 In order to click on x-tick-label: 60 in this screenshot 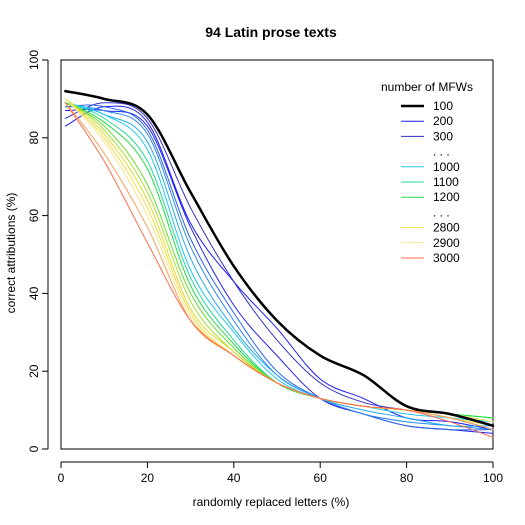, I will do `click(321, 478)`.